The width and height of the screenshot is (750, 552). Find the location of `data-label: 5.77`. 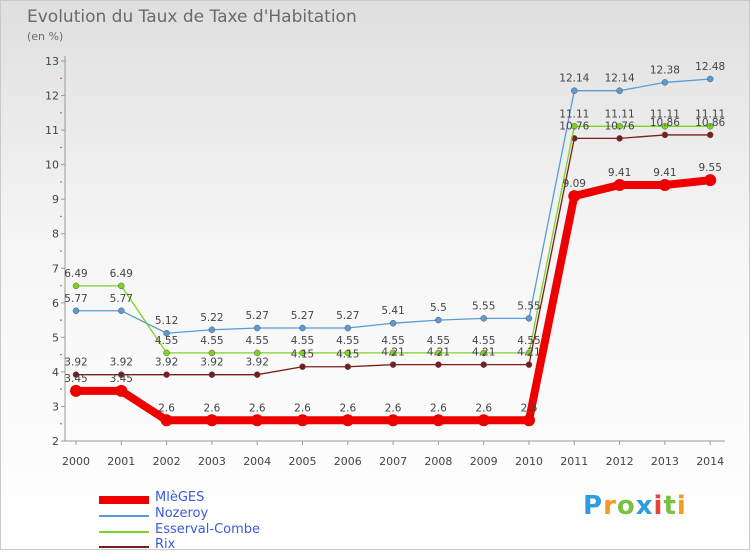

data-label: 5.77 is located at coordinates (75, 299).